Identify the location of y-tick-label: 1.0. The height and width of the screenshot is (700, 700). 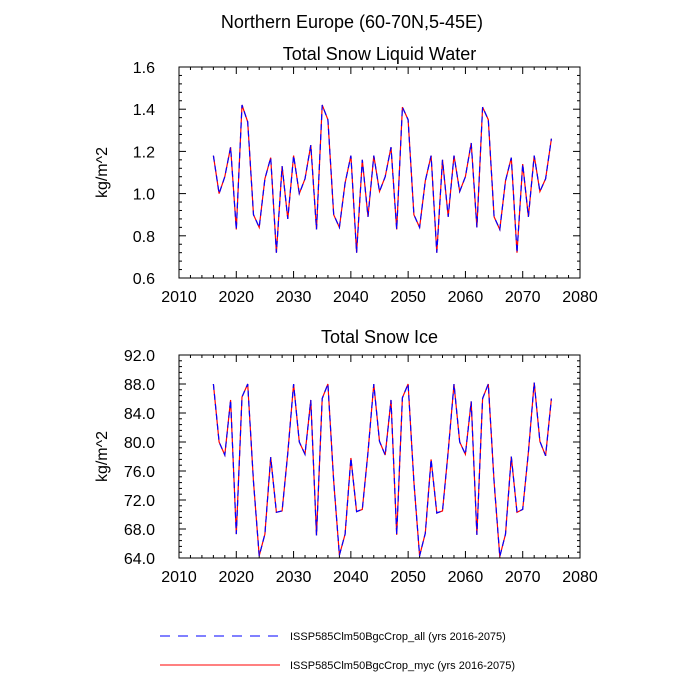
(144, 195).